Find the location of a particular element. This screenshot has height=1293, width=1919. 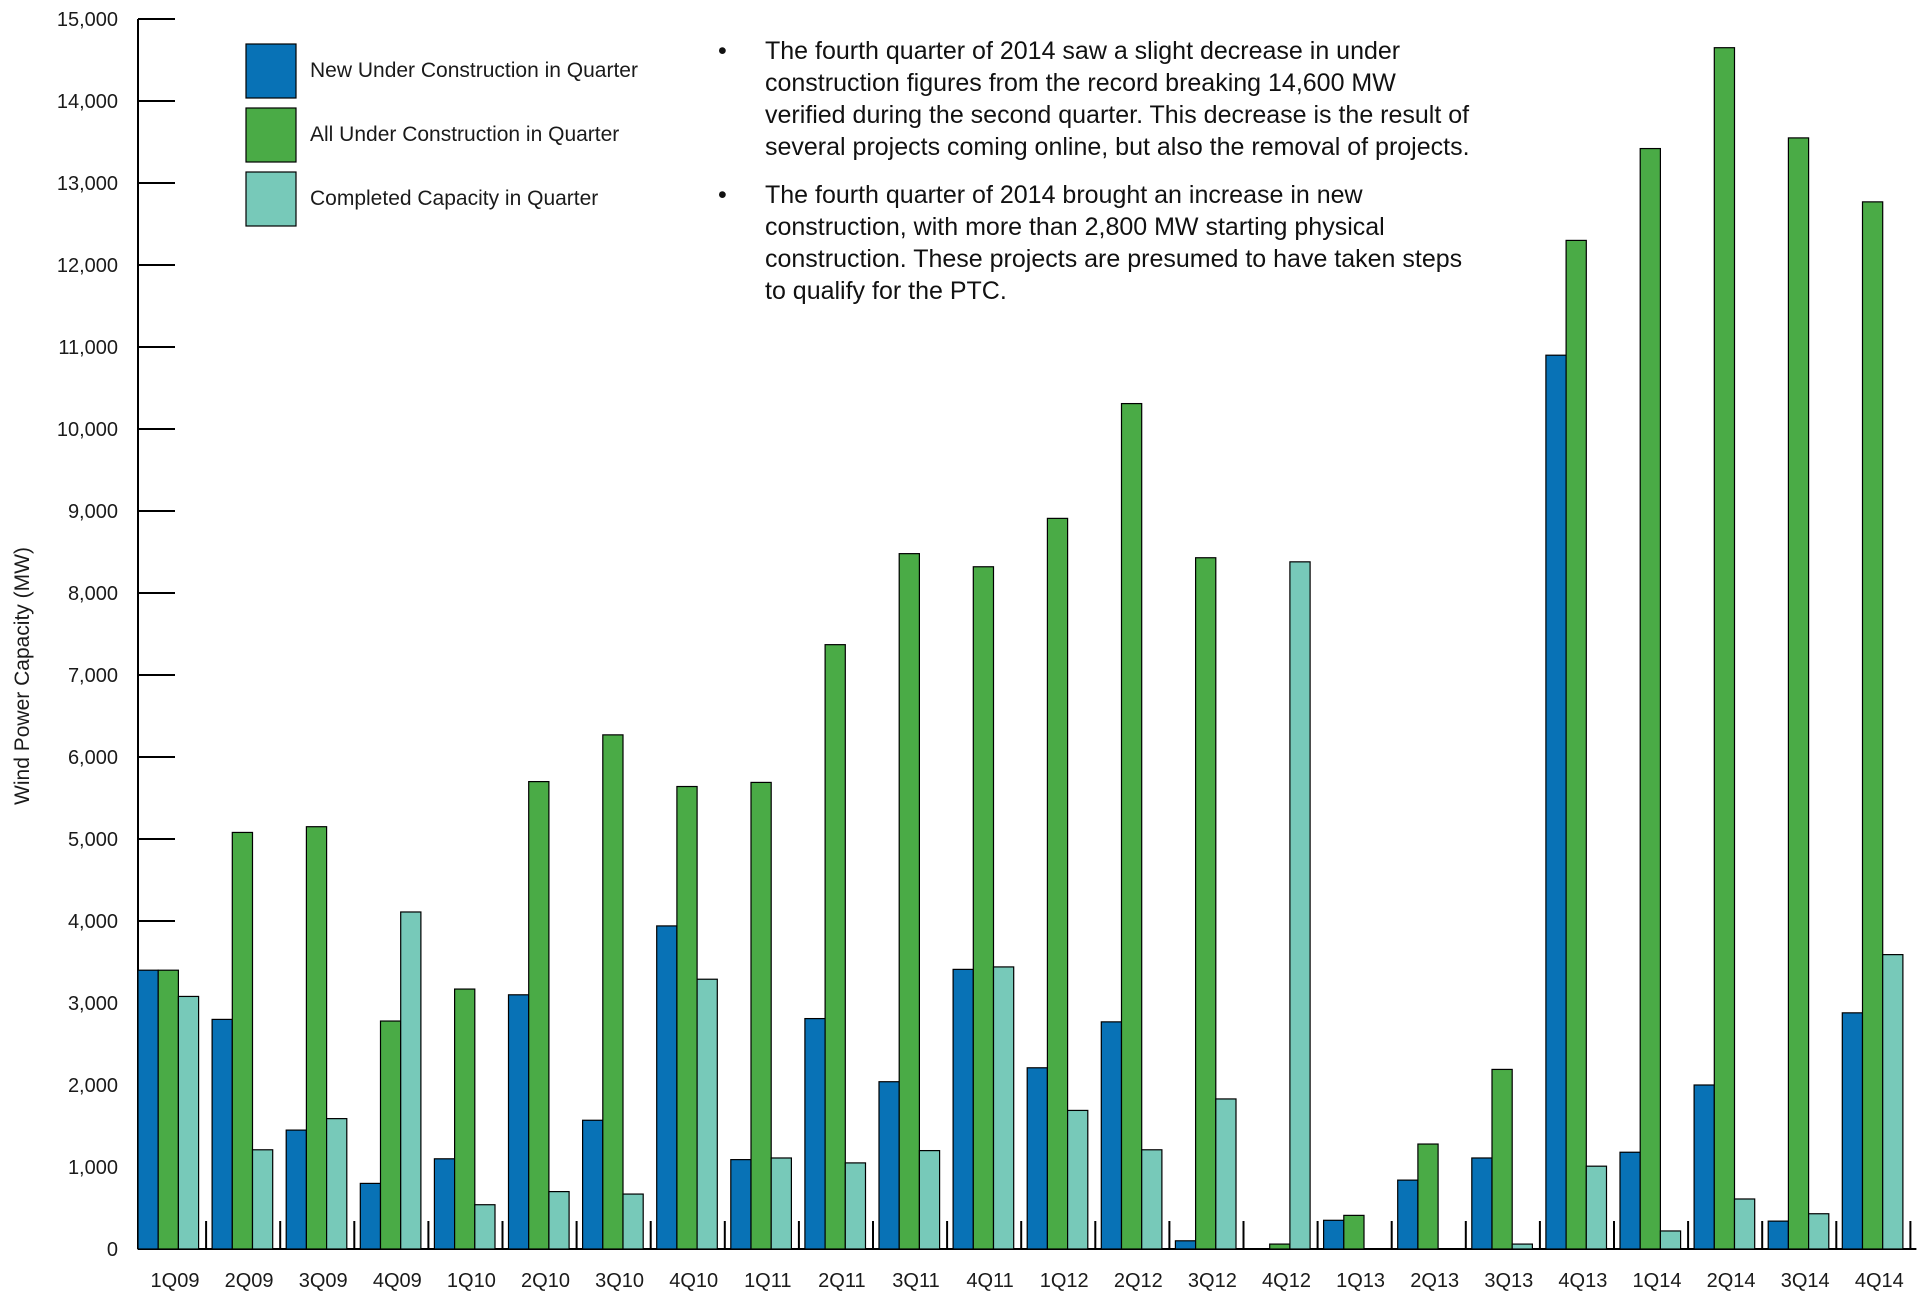

x-tick-label: 2Q12 is located at coordinates (1138, 1281).